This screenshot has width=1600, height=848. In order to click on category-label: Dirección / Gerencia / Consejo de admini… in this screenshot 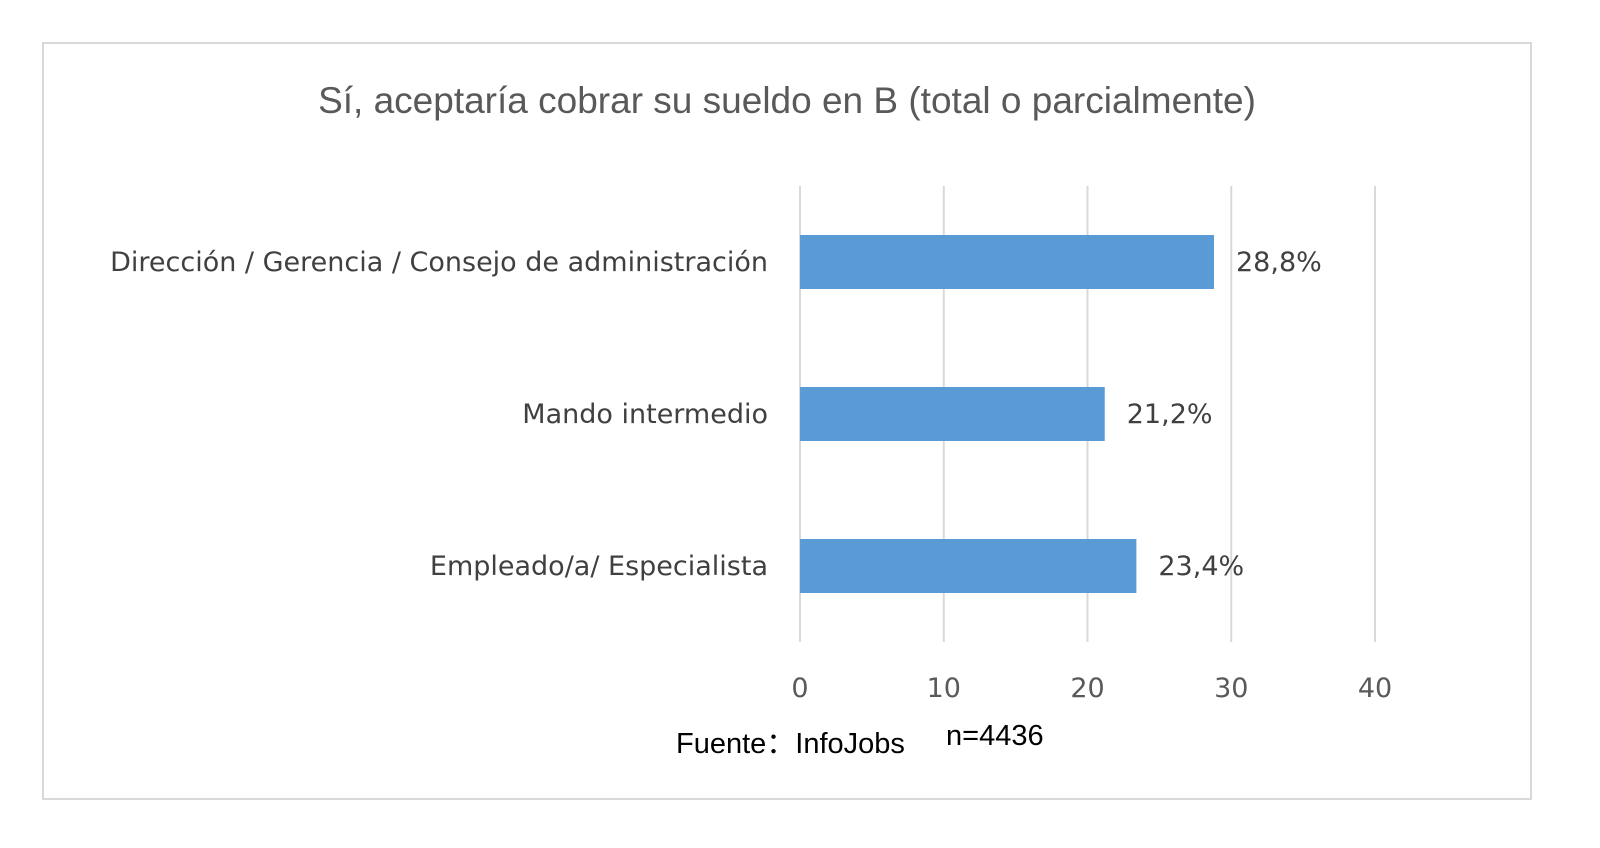, I will do `click(439, 262)`.